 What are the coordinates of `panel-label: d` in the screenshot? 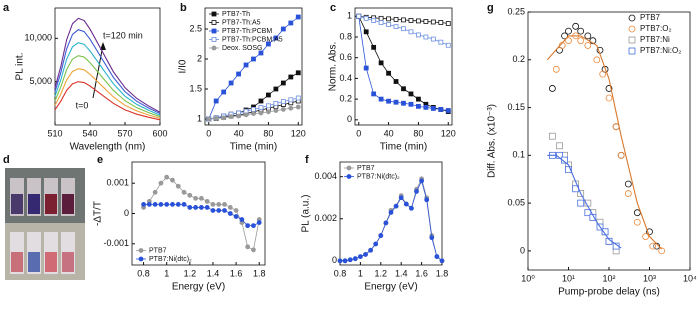 It's located at (6, 160).